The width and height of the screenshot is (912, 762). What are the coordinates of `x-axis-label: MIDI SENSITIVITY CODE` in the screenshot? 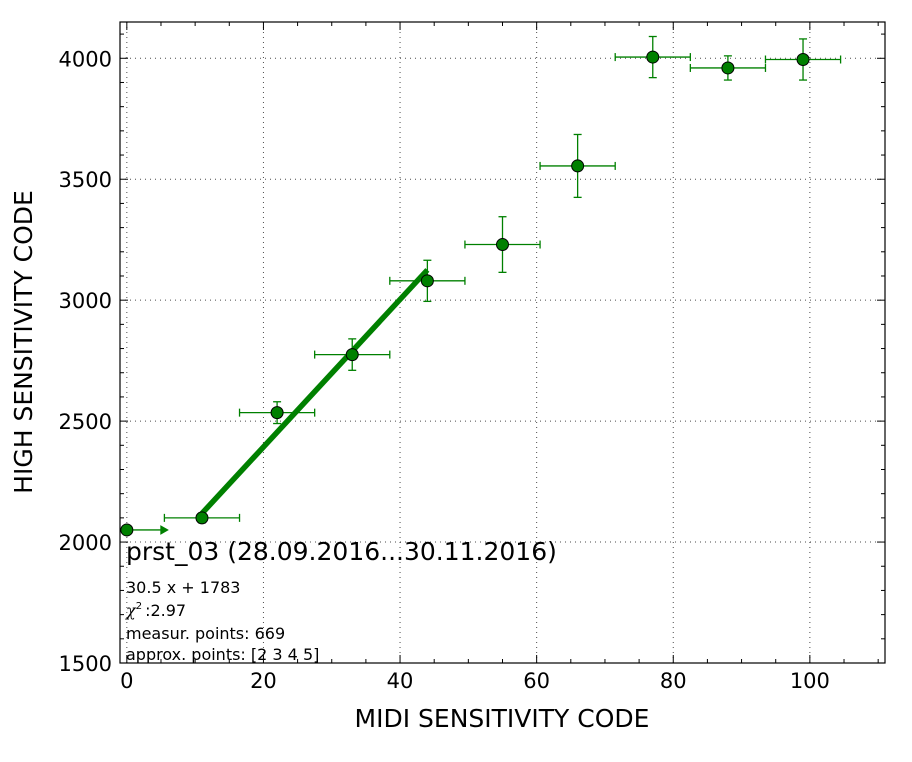 It's located at (502, 718).